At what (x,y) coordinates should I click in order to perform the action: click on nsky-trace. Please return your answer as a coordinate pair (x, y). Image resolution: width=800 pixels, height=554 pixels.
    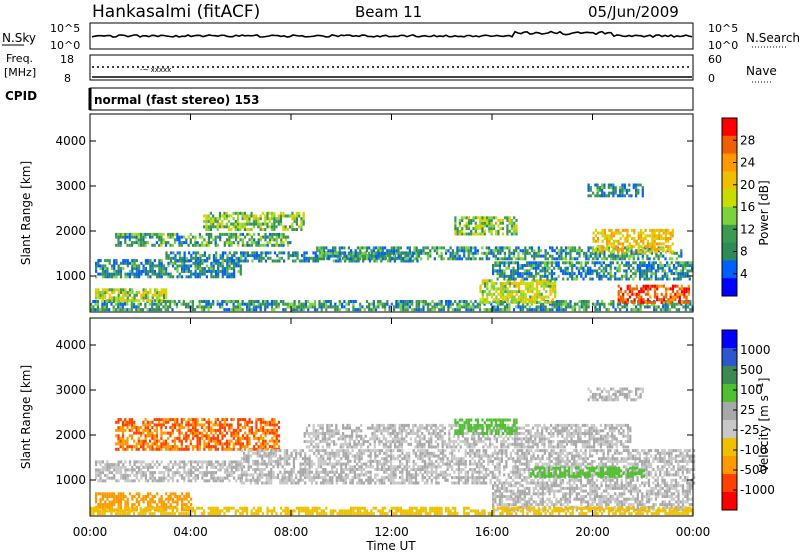
    Looking at the image, I should click on (392, 34).